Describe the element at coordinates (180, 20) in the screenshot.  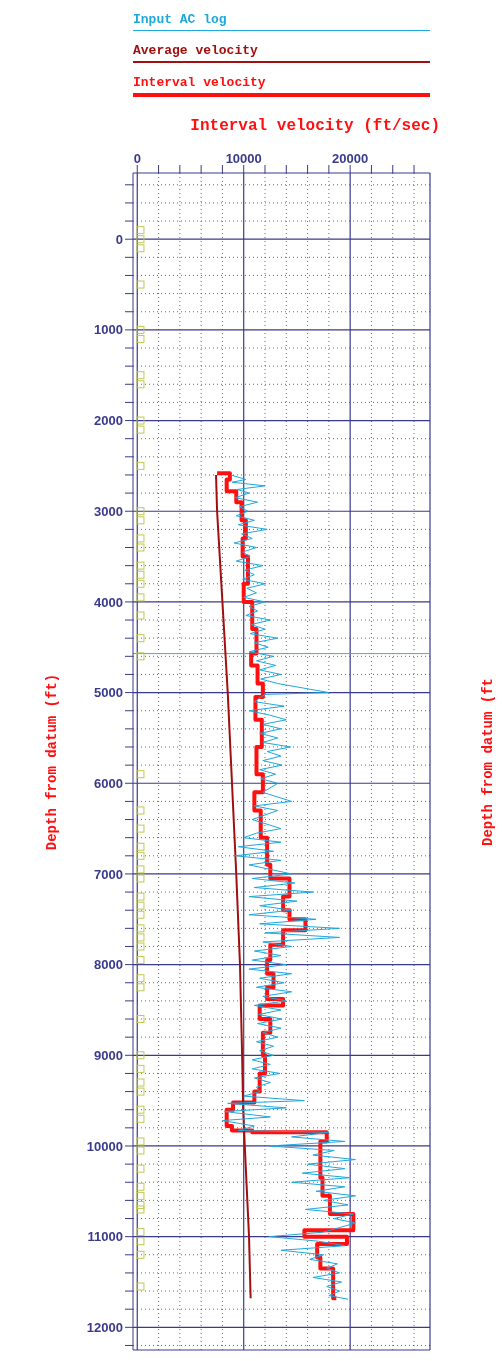
I see `text: Input AC log` at that location.